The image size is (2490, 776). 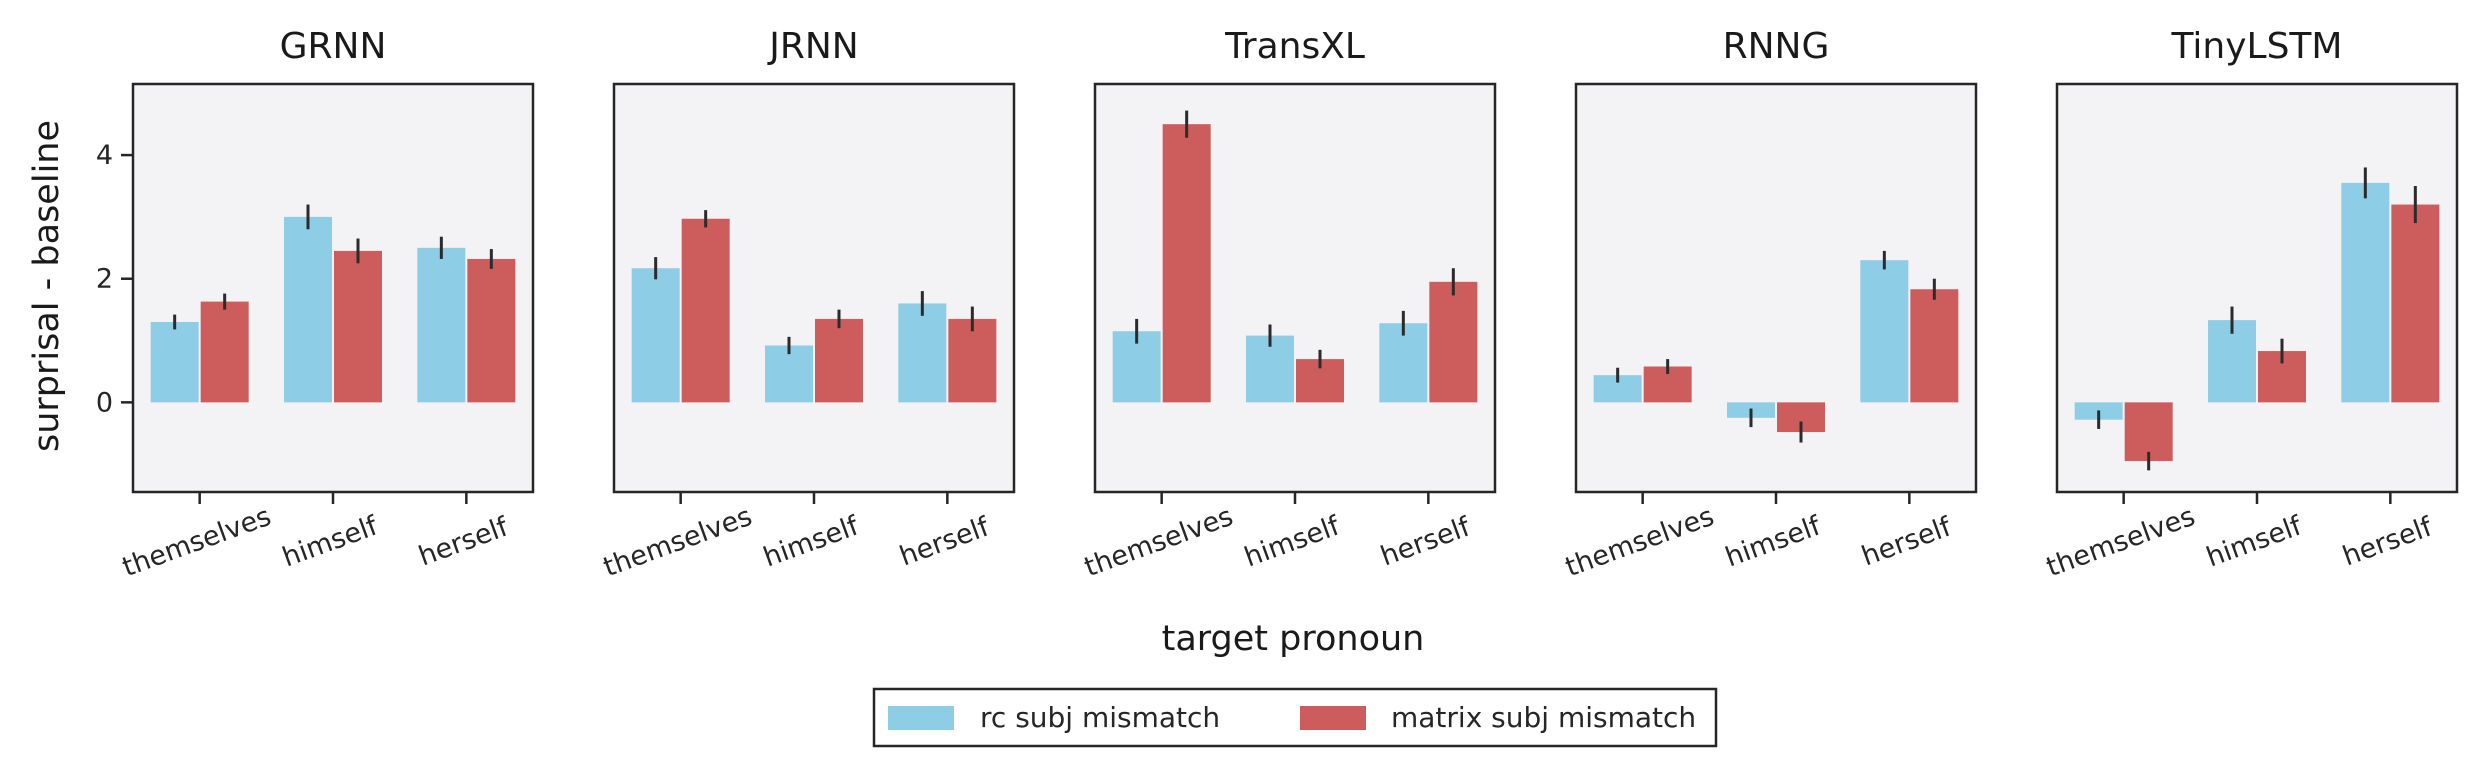 I want to click on y-tick-label: 4, so click(x=104, y=155).